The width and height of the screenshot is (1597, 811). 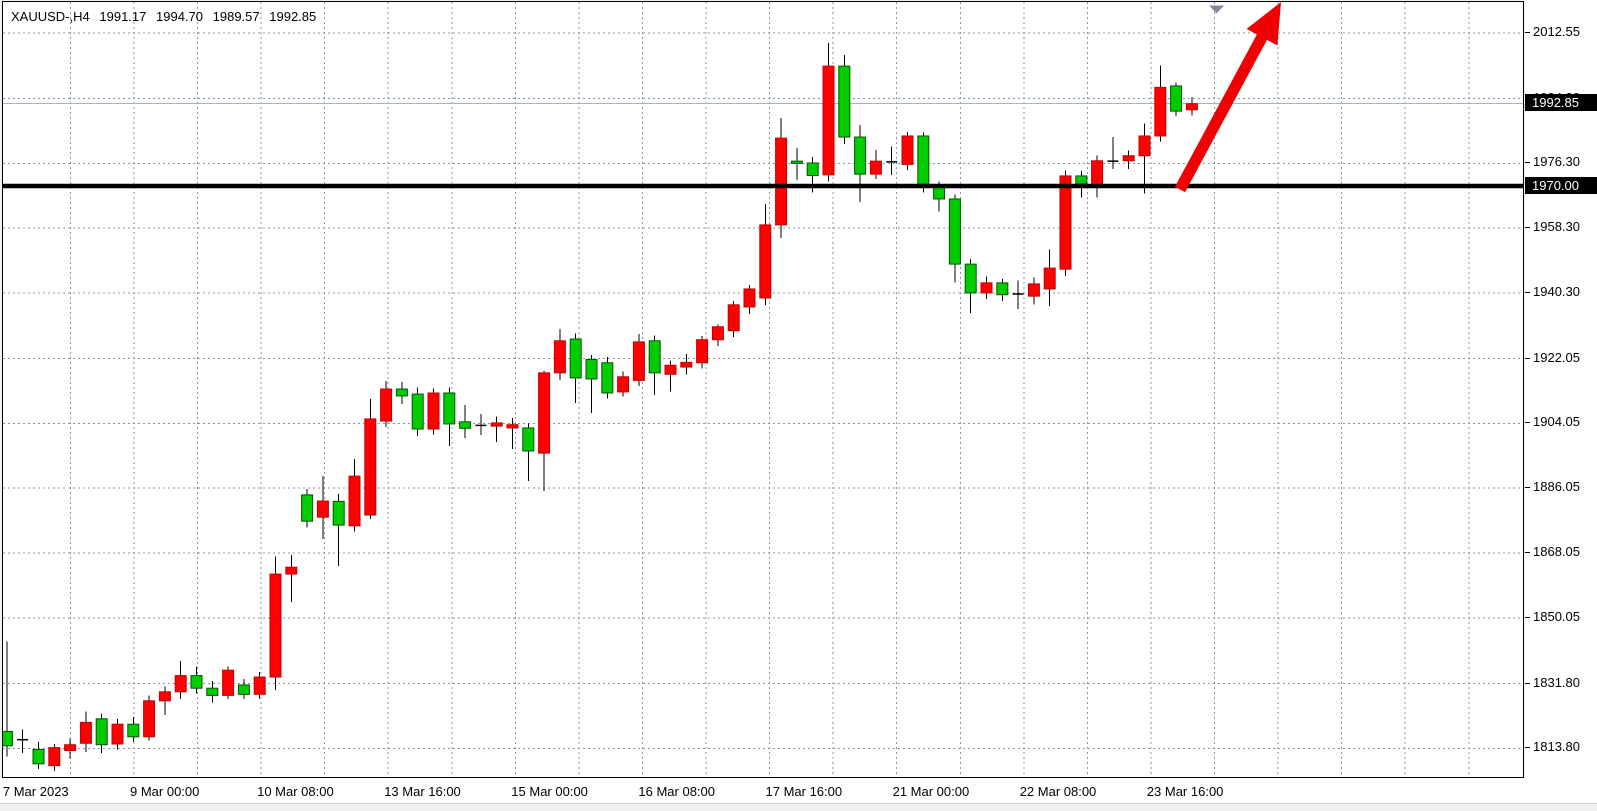 What do you see at coordinates (422, 791) in the screenshot?
I see `time-axis-label: 13 Mar 16:00` at bounding box center [422, 791].